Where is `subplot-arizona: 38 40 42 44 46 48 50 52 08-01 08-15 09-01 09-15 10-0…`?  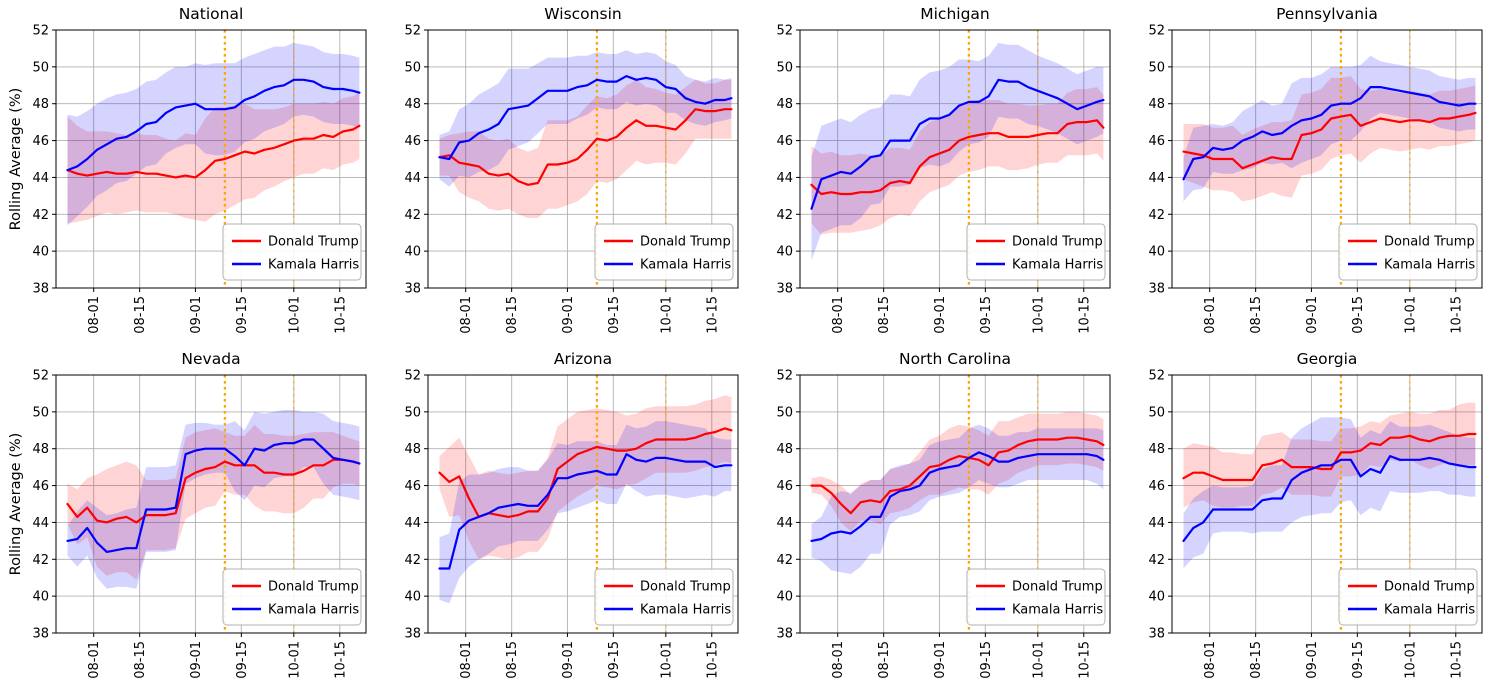 subplot-arizona: 38 40 42 44 46 48 50 52 08-01 08-15 09-01 09-15 10-0… is located at coordinates (558, 517).